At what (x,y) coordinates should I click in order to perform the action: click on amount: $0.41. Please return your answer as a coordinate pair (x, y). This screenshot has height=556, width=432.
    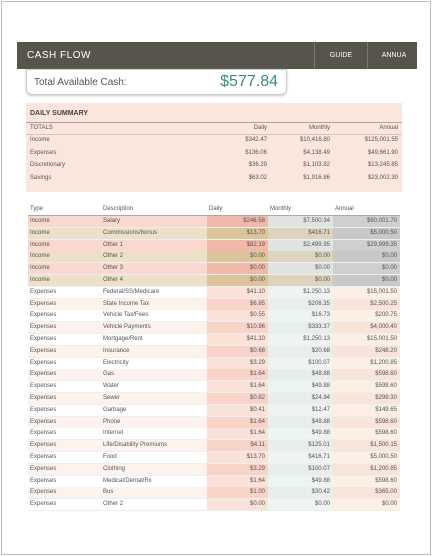
    Looking at the image, I should click on (257, 409).